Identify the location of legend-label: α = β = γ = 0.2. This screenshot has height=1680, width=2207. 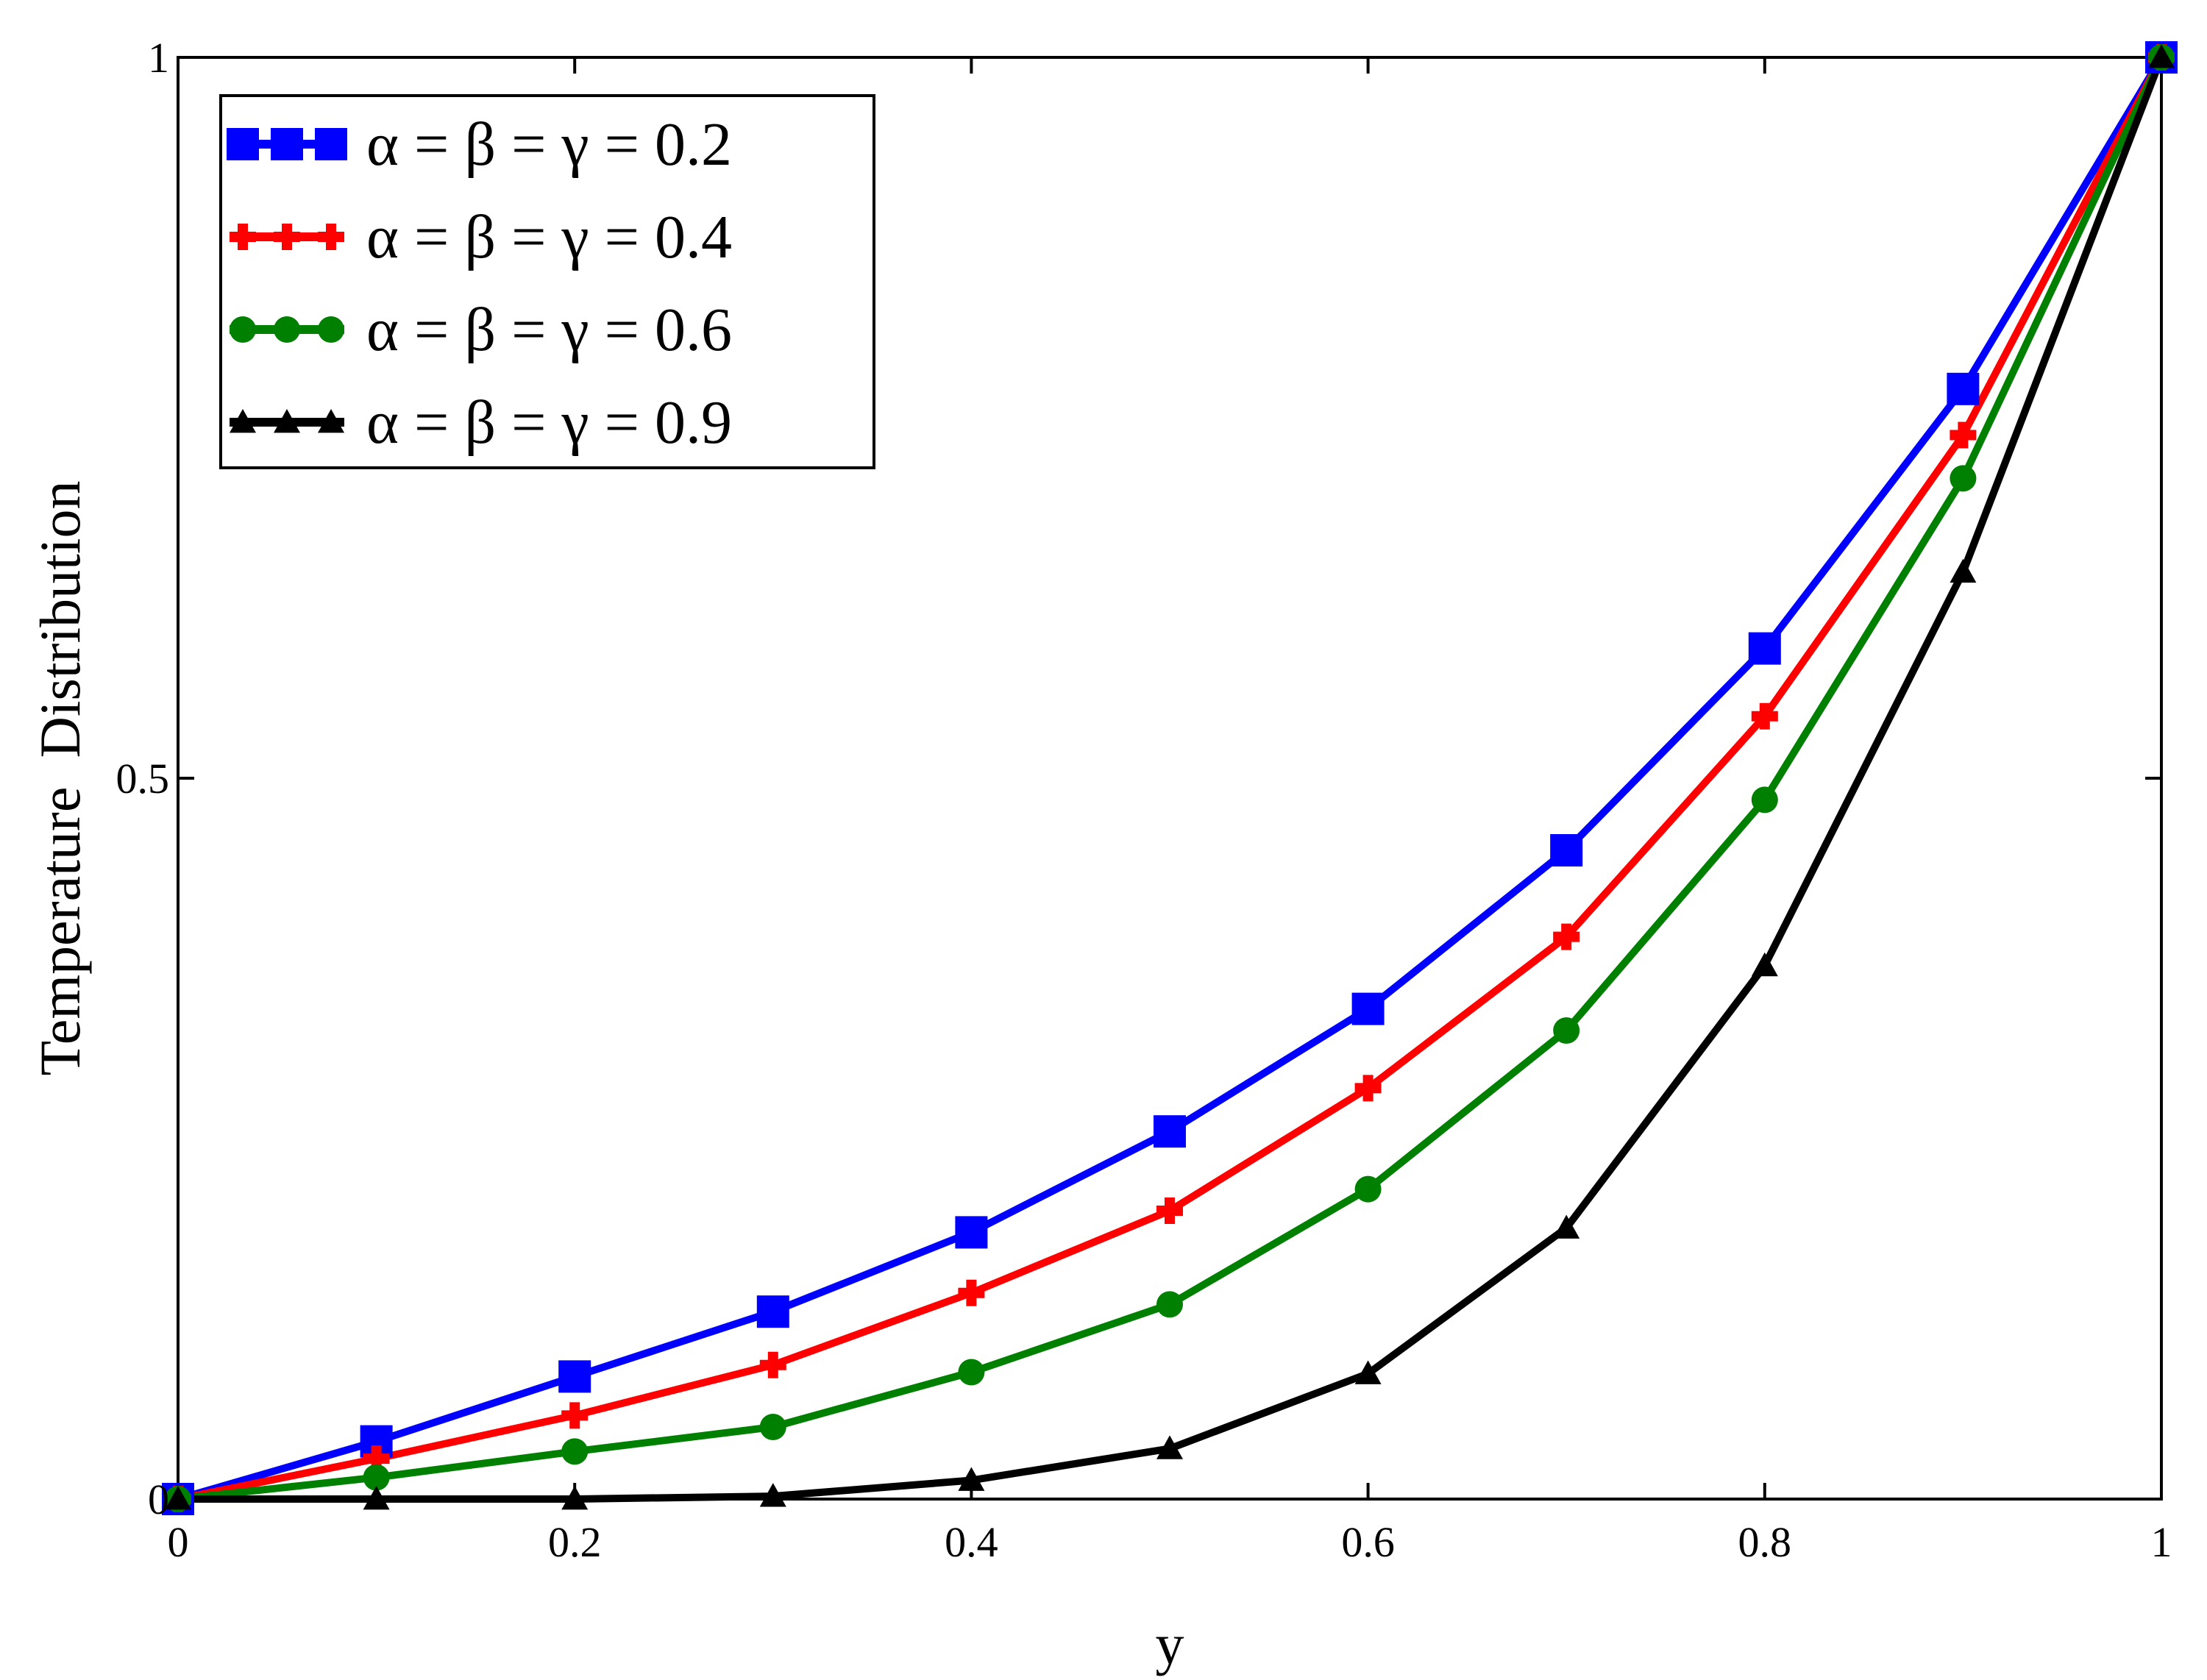
(549, 144).